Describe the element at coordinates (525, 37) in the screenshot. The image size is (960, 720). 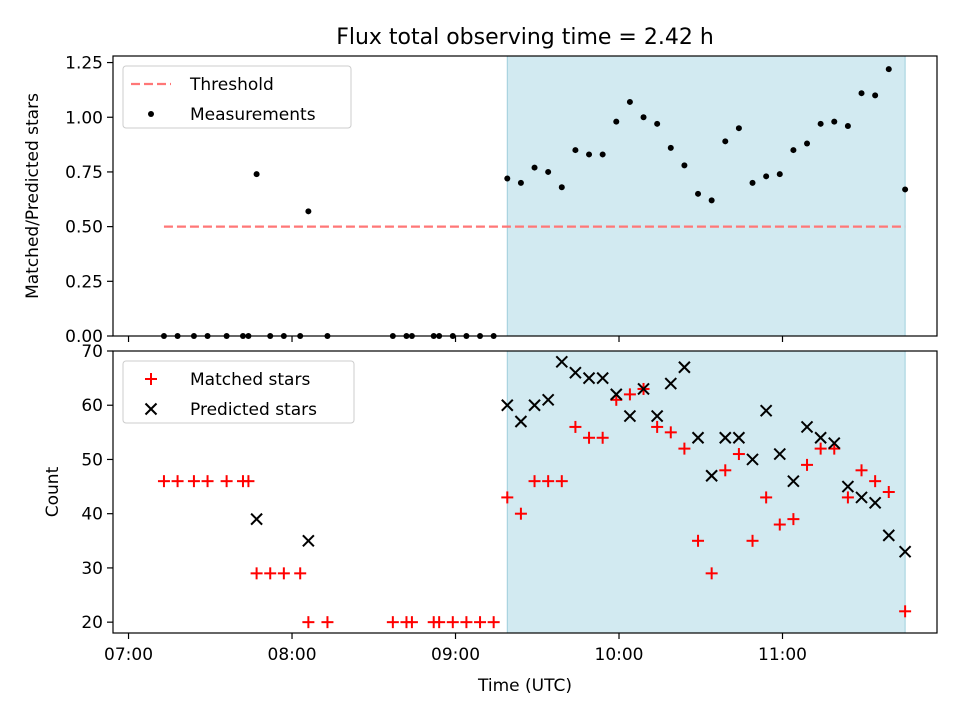
I see `chart-title: Flux total observing time = 2.42 h` at that location.